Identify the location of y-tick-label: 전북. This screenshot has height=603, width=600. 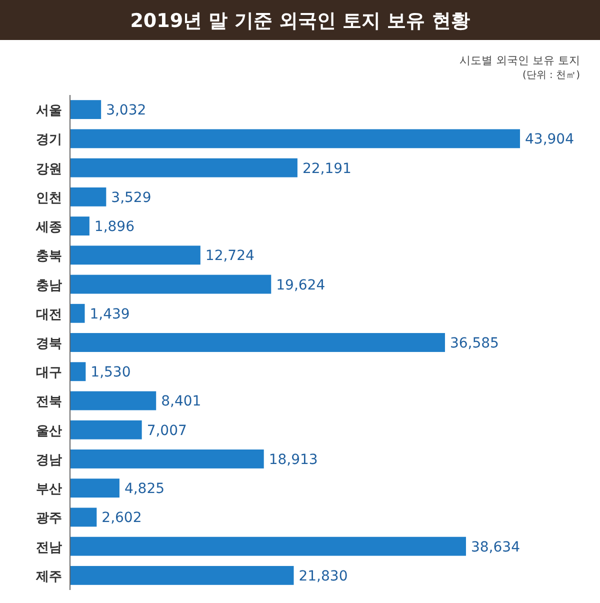
(49, 402).